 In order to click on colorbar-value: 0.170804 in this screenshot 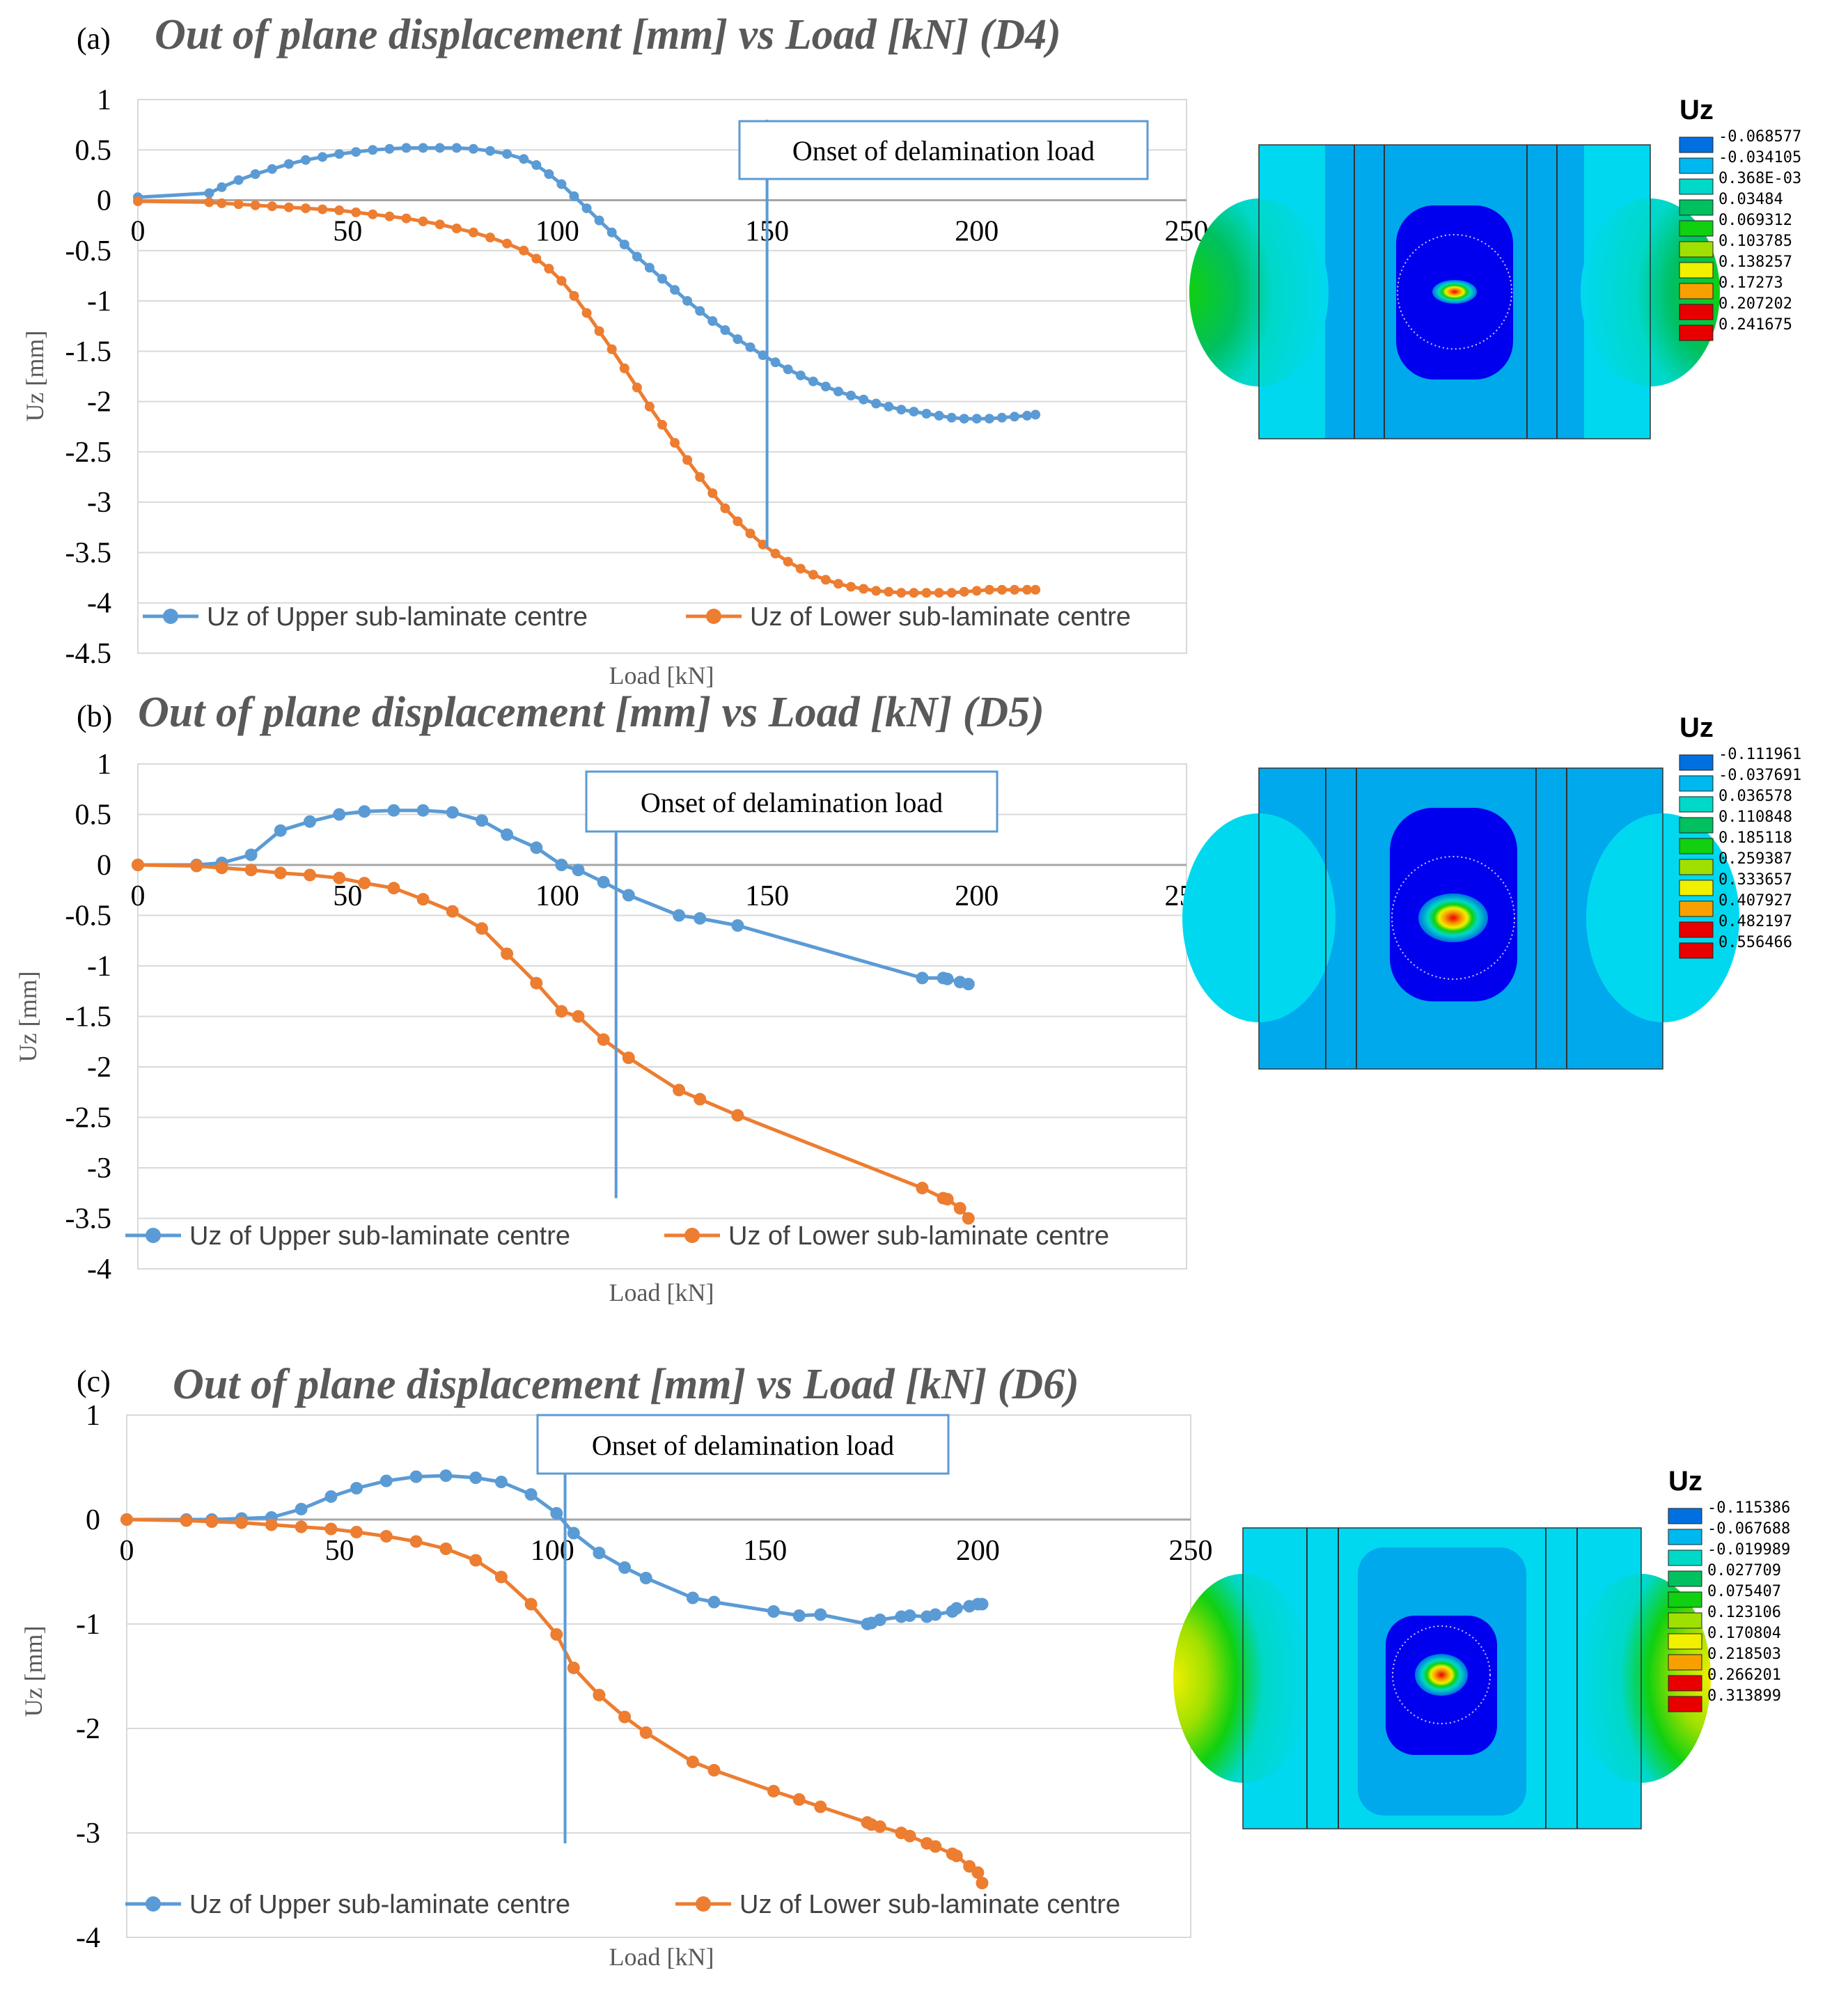, I will do `click(1744, 1633)`.